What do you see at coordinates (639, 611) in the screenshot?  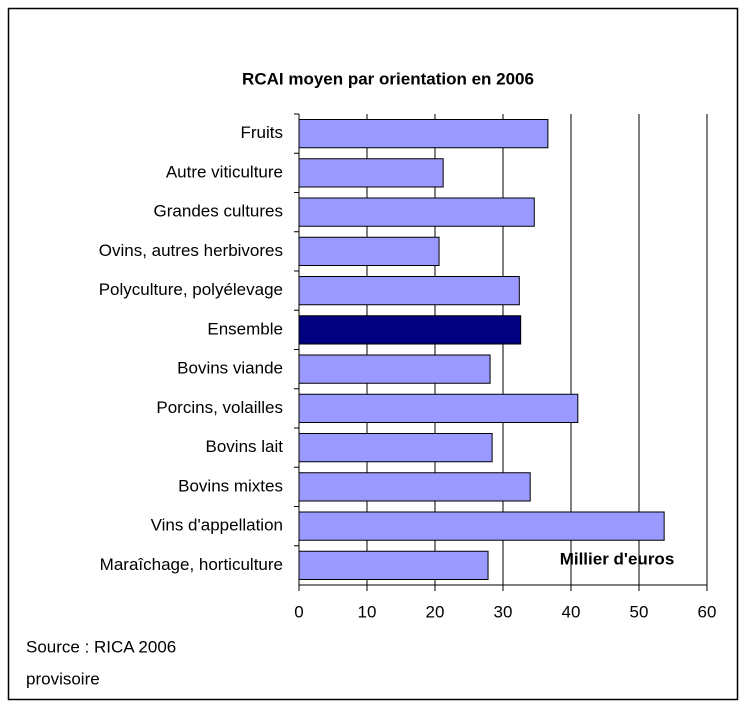 I see `x-tick-label: 50` at bounding box center [639, 611].